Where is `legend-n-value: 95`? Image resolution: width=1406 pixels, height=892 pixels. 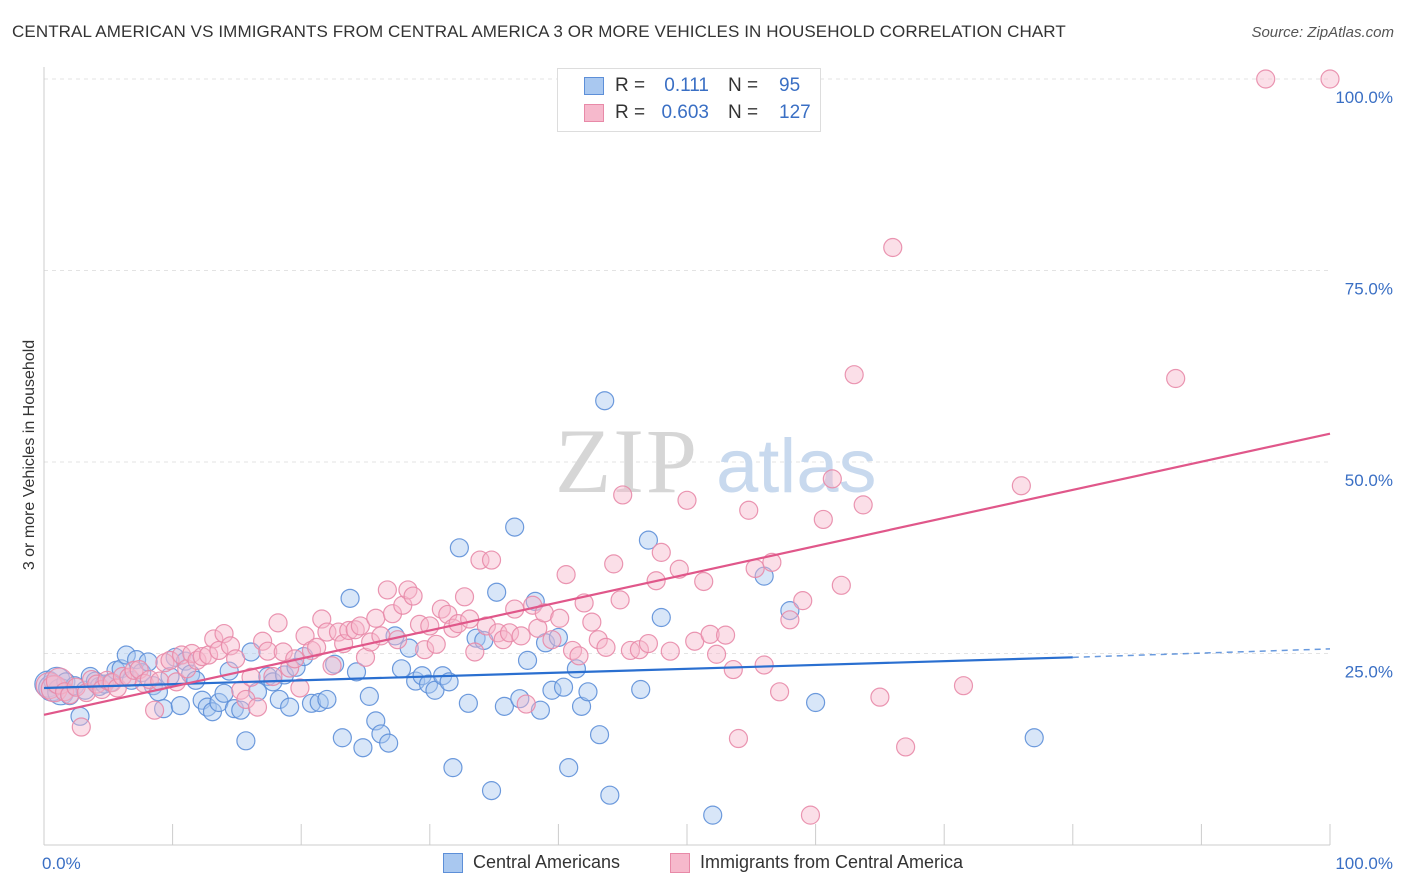 legend-n-value: 95 is located at coordinates (790, 85).